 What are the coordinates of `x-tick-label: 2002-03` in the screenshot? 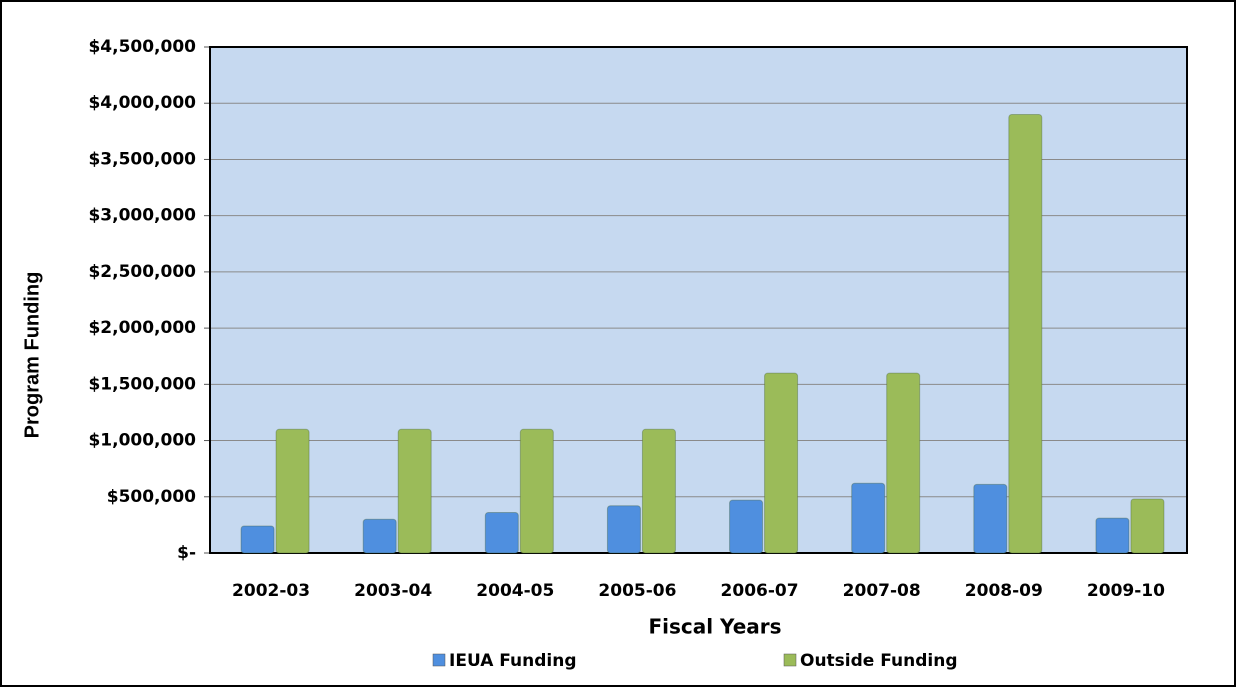 It's located at (271, 591).